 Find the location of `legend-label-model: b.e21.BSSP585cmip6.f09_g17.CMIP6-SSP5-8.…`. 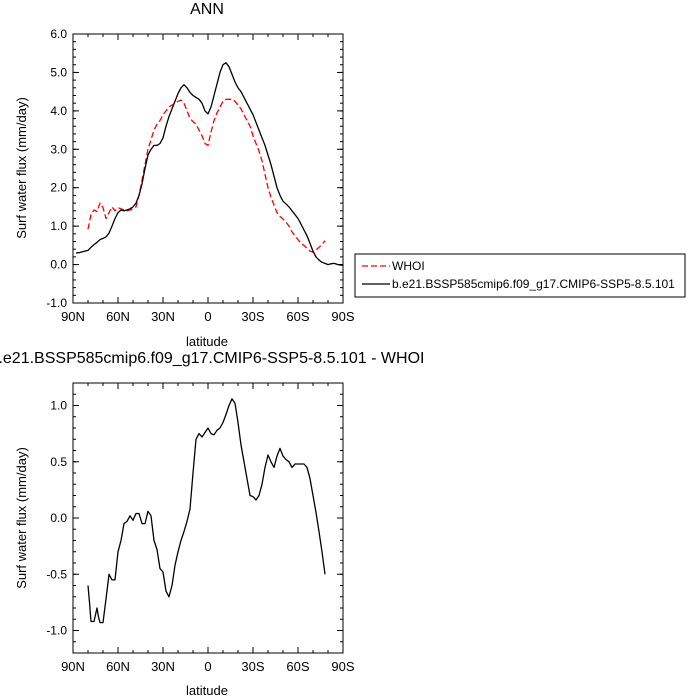

legend-label-model: b.e21.BSSP585cmip6.f09_g17.CMIP6-SSP5-8.… is located at coordinates (533, 284).